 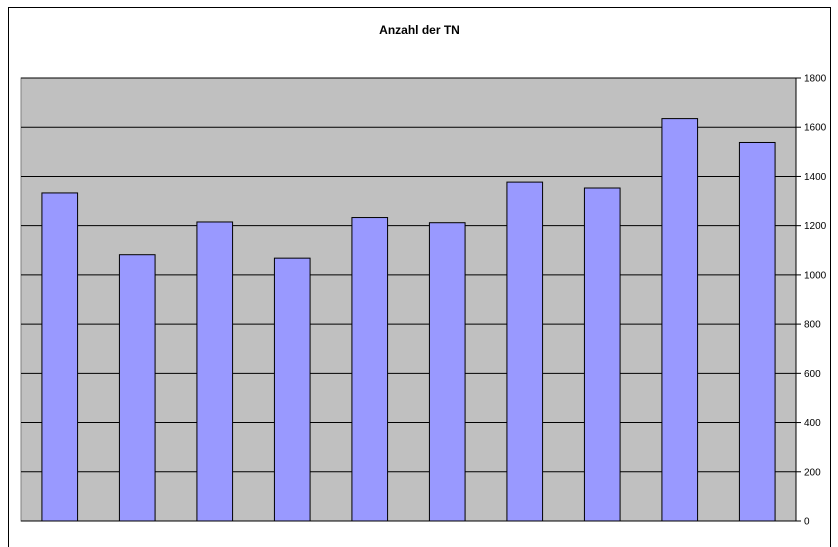 I want to click on y-tick-label: 1800, so click(x=815, y=79).